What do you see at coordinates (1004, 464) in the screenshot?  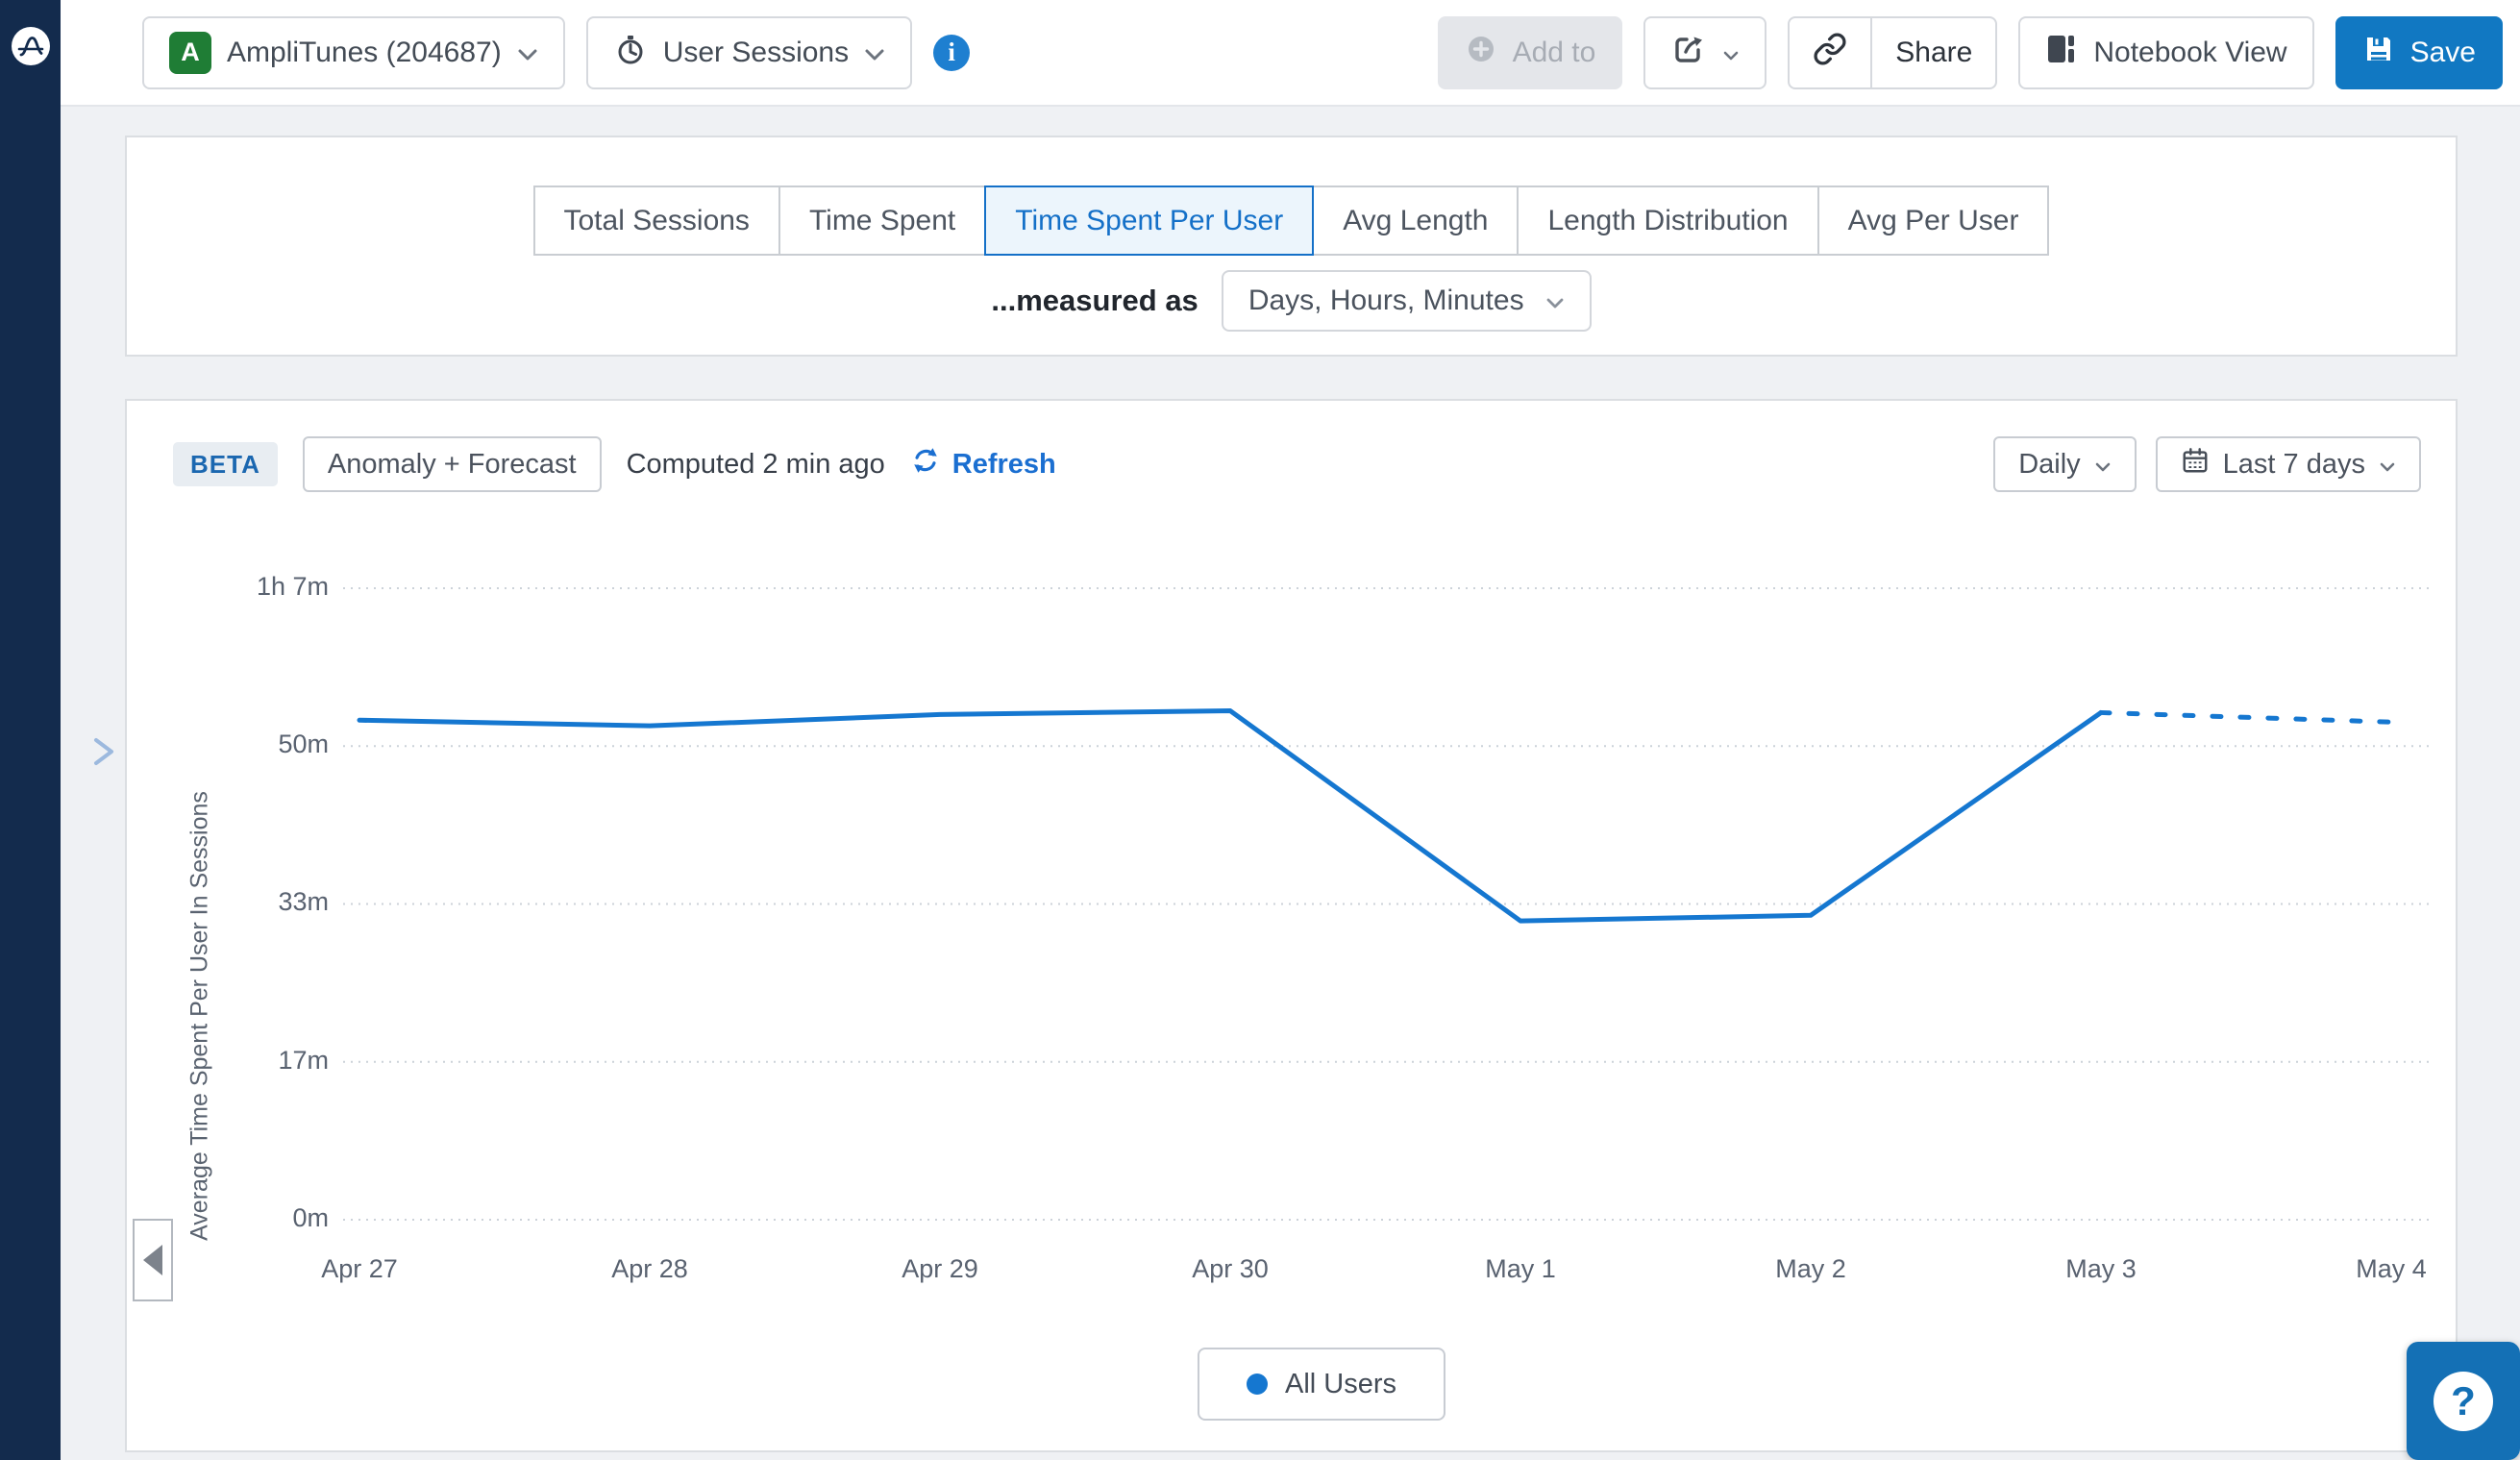 I see `refresh-label: Refresh` at bounding box center [1004, 464].